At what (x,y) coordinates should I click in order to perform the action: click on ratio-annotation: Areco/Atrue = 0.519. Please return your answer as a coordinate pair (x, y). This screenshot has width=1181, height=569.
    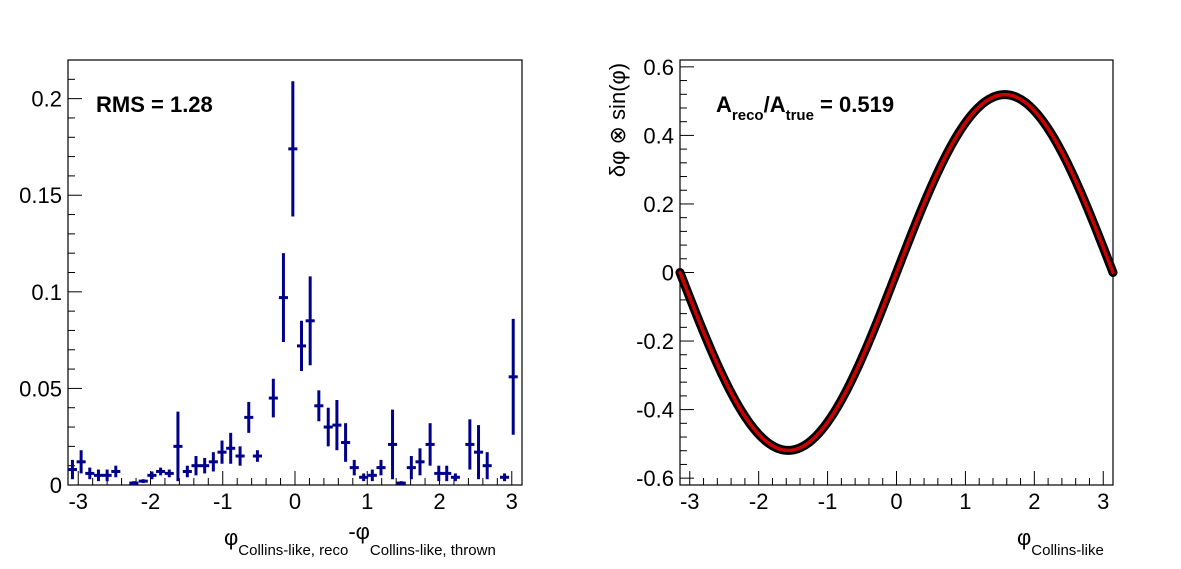
    Looking at the image, I should click on (805, 108).